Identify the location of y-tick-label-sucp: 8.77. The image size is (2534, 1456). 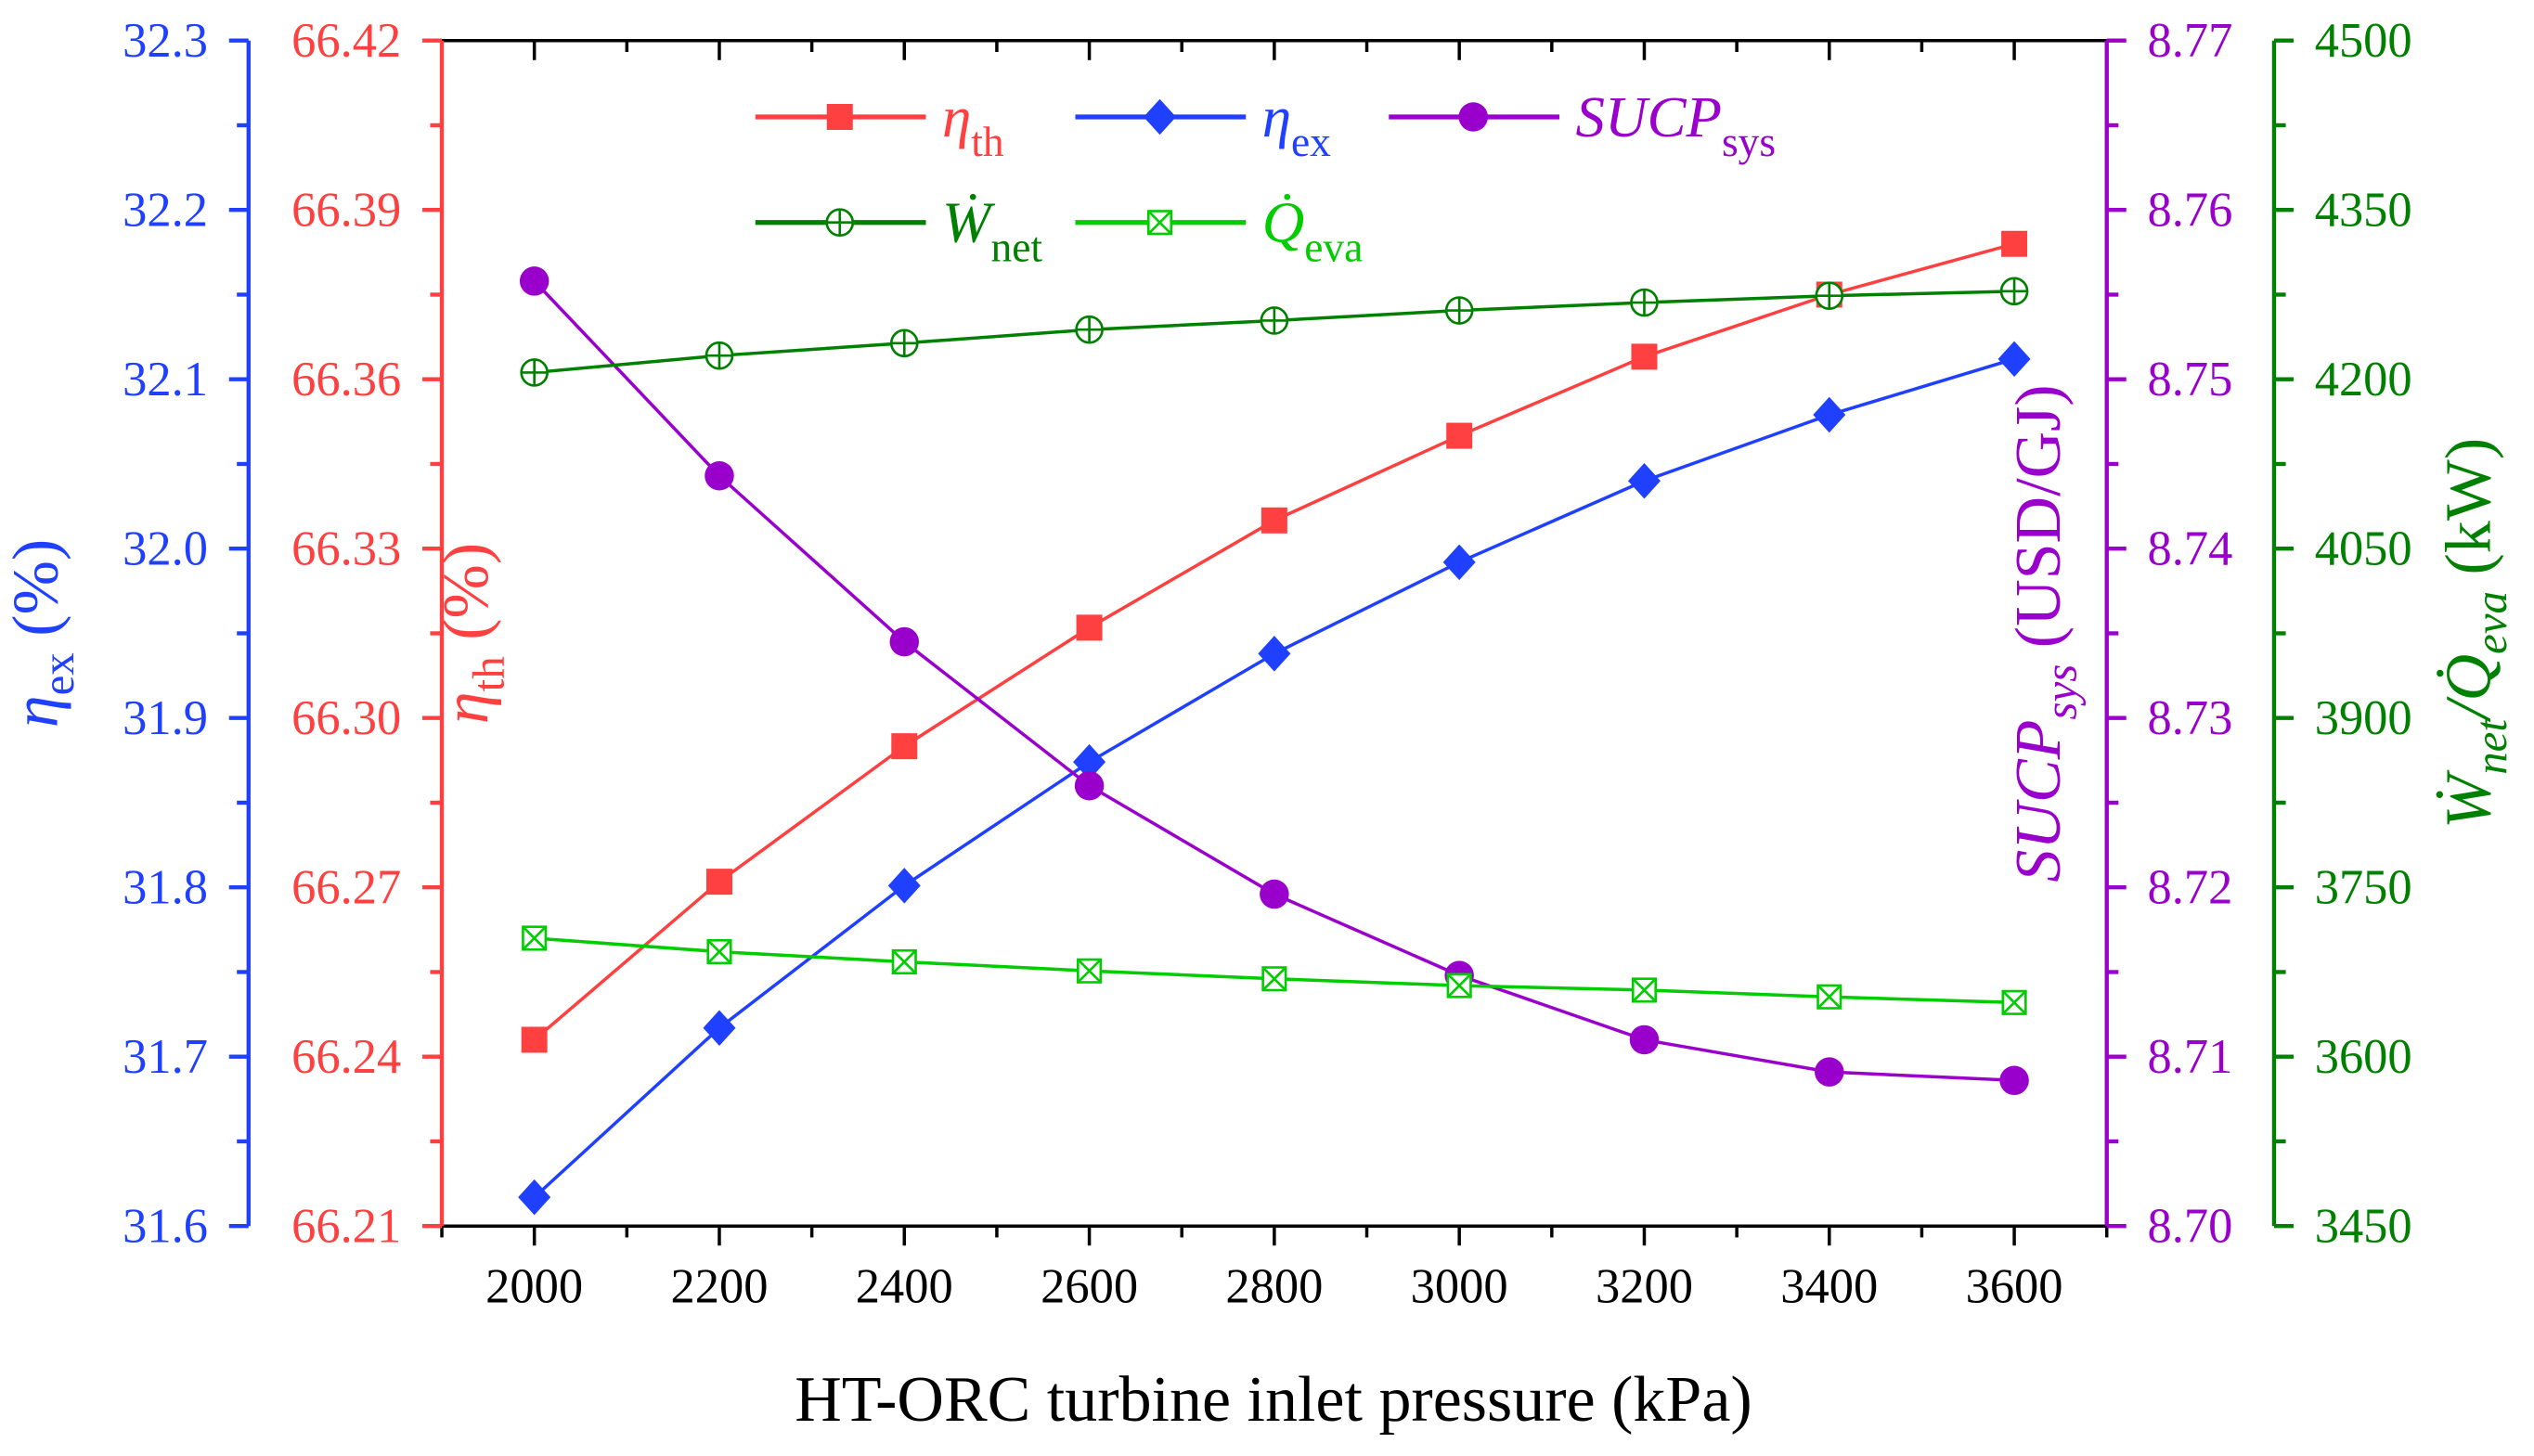
(2190, 41).